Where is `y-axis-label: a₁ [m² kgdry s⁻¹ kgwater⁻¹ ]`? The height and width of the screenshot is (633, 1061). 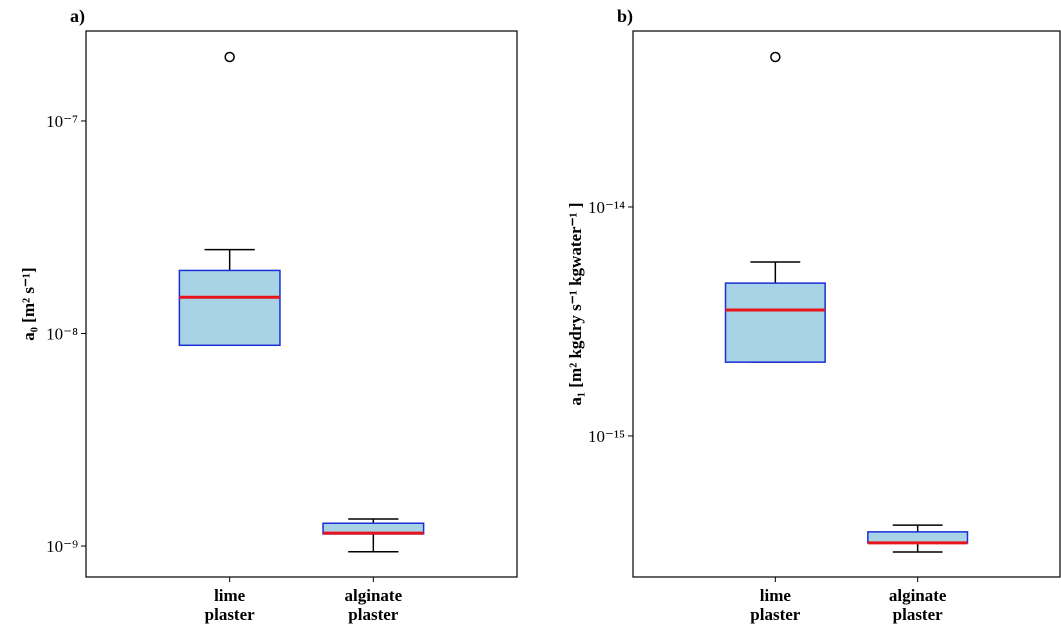
y-axis-label: a₁ [m² kgdry s⁻¹ kgwater⁻¹ ] is located at coordinates (575, 303).